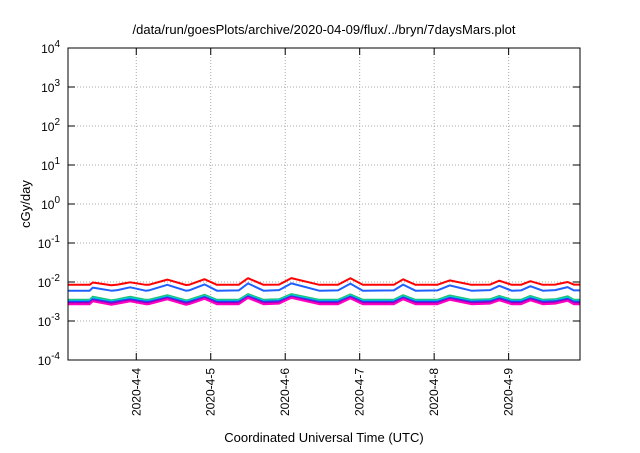 This screenshot has height=453, width=640. What do you see at coordinates (434, 392) in the screenshot?
I see `x-tick-label: 2020-4-8` at bounding box center [434, 392].